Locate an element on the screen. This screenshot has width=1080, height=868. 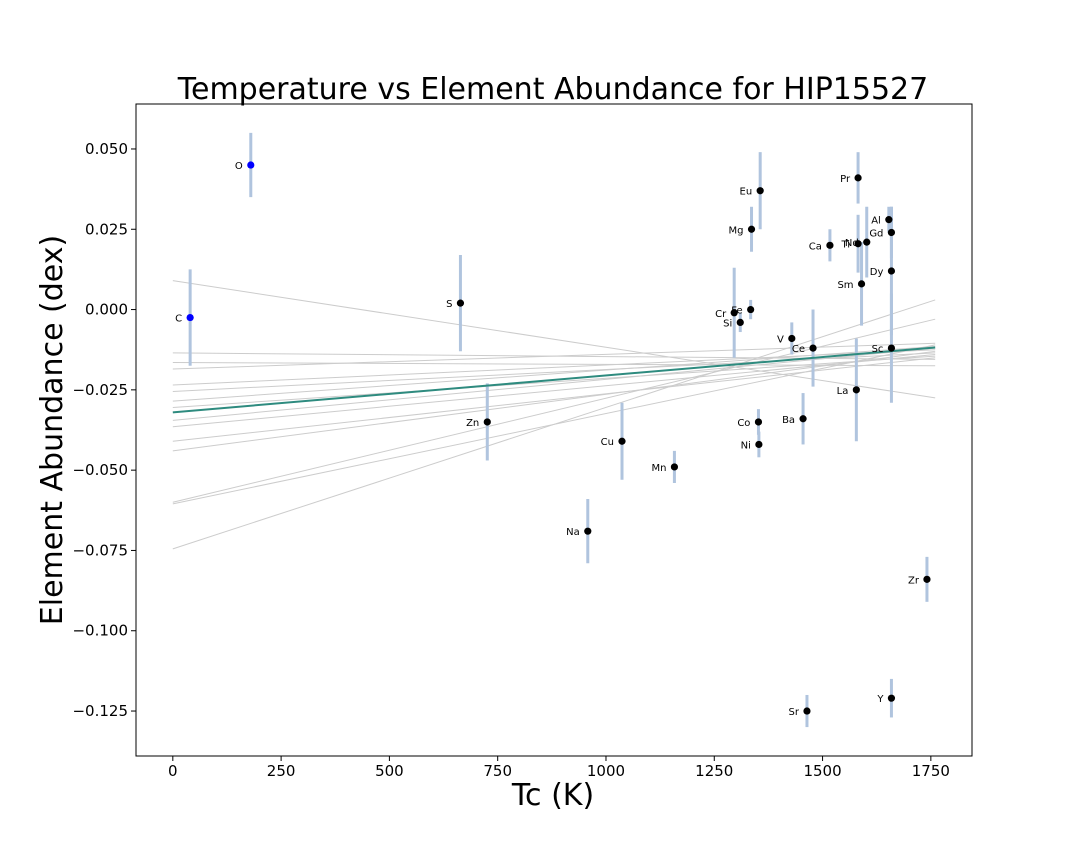
x-tick-label: 500 is located at coordinates (389, 771).